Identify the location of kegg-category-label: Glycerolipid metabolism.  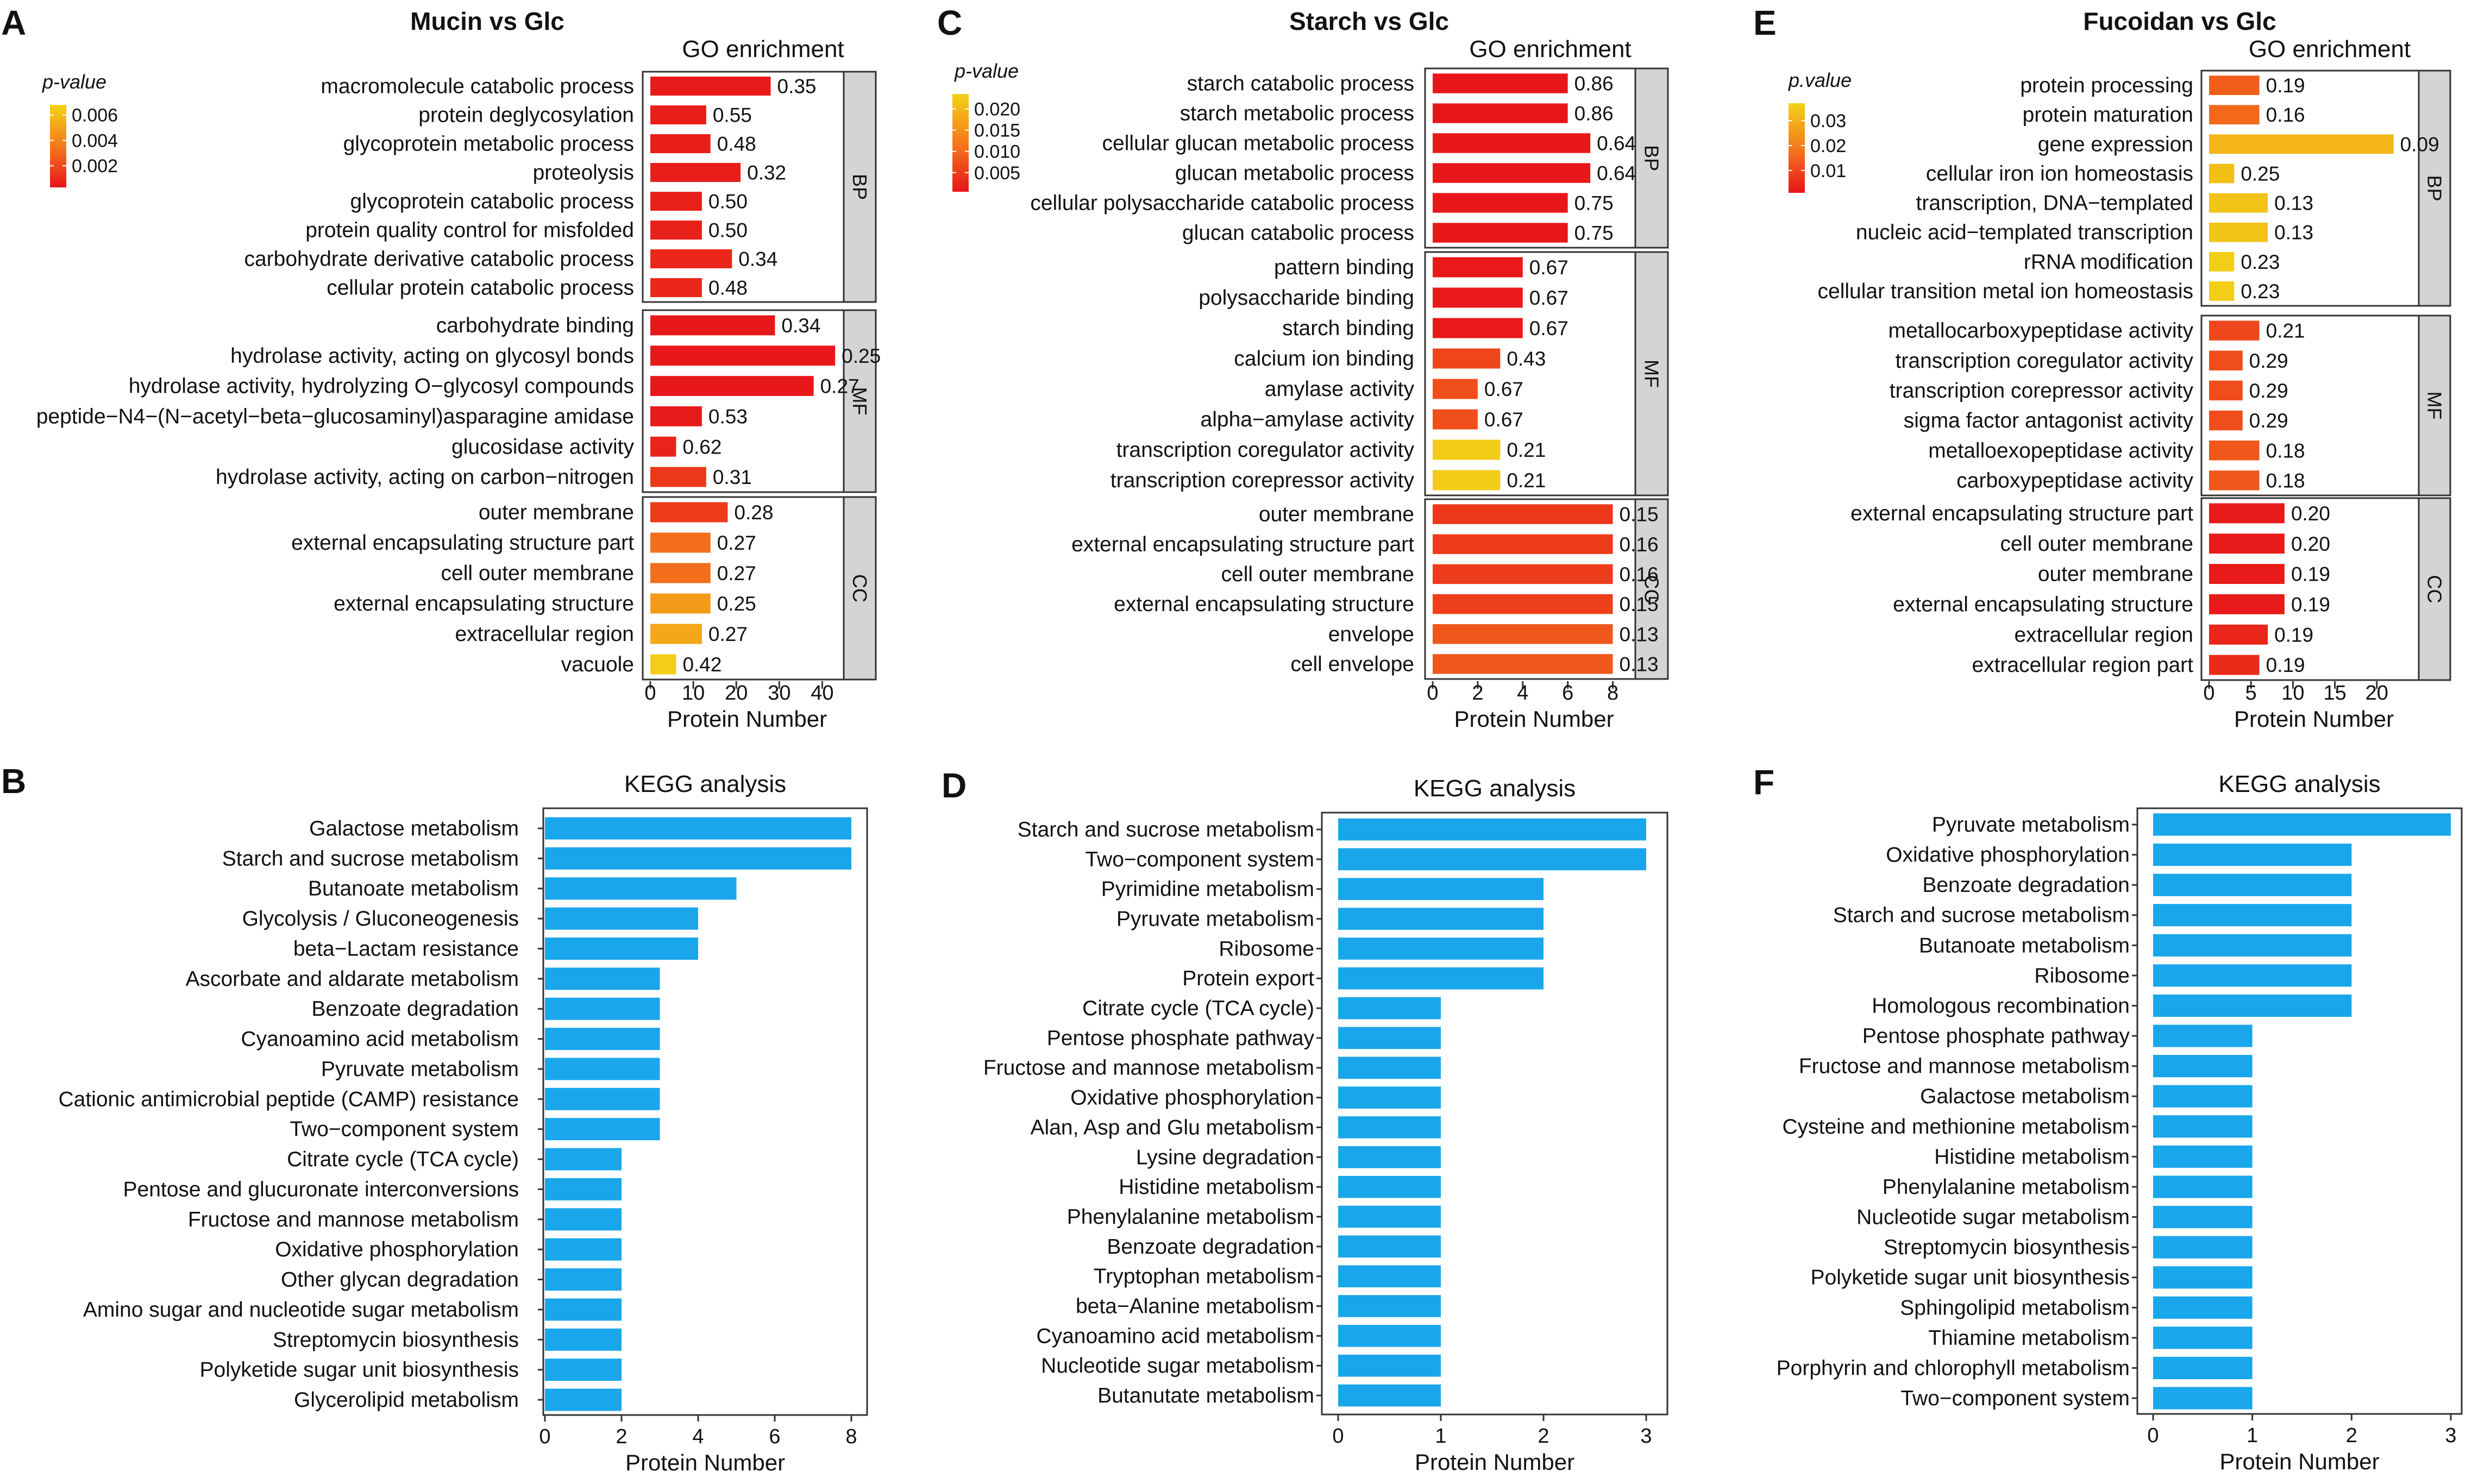
(407, 1400).